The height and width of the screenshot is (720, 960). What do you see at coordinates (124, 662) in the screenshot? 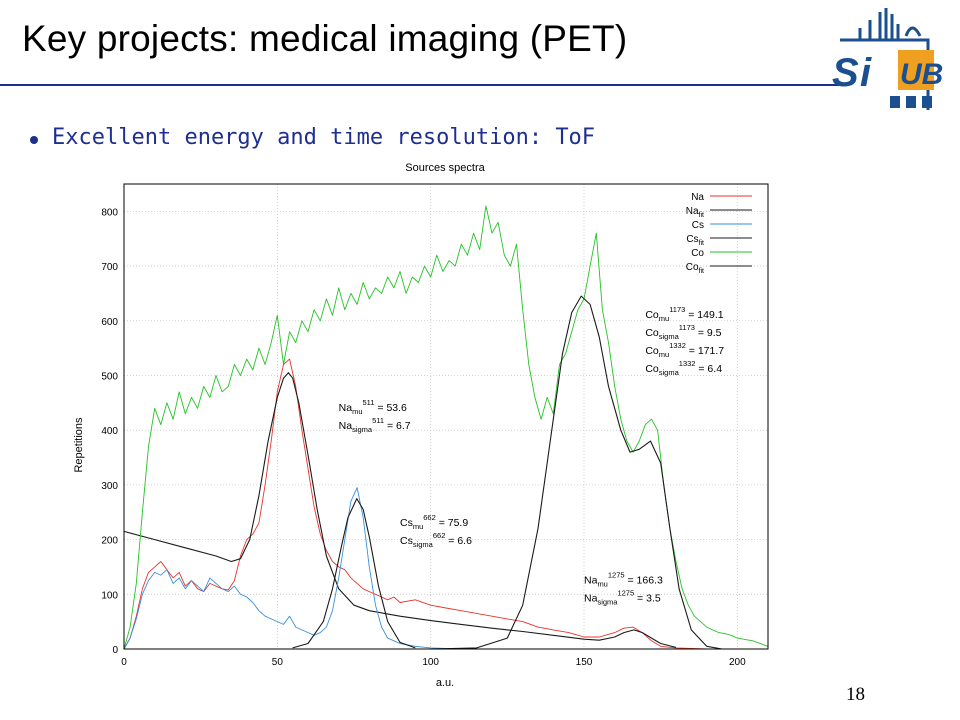
I see `x-tick-label: 0` at bounding box center [124, 662].